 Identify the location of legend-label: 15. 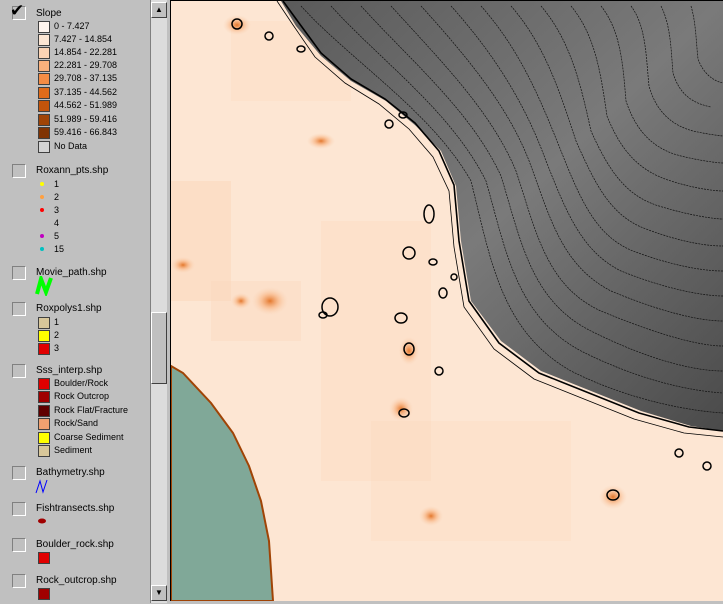
(59, 249).